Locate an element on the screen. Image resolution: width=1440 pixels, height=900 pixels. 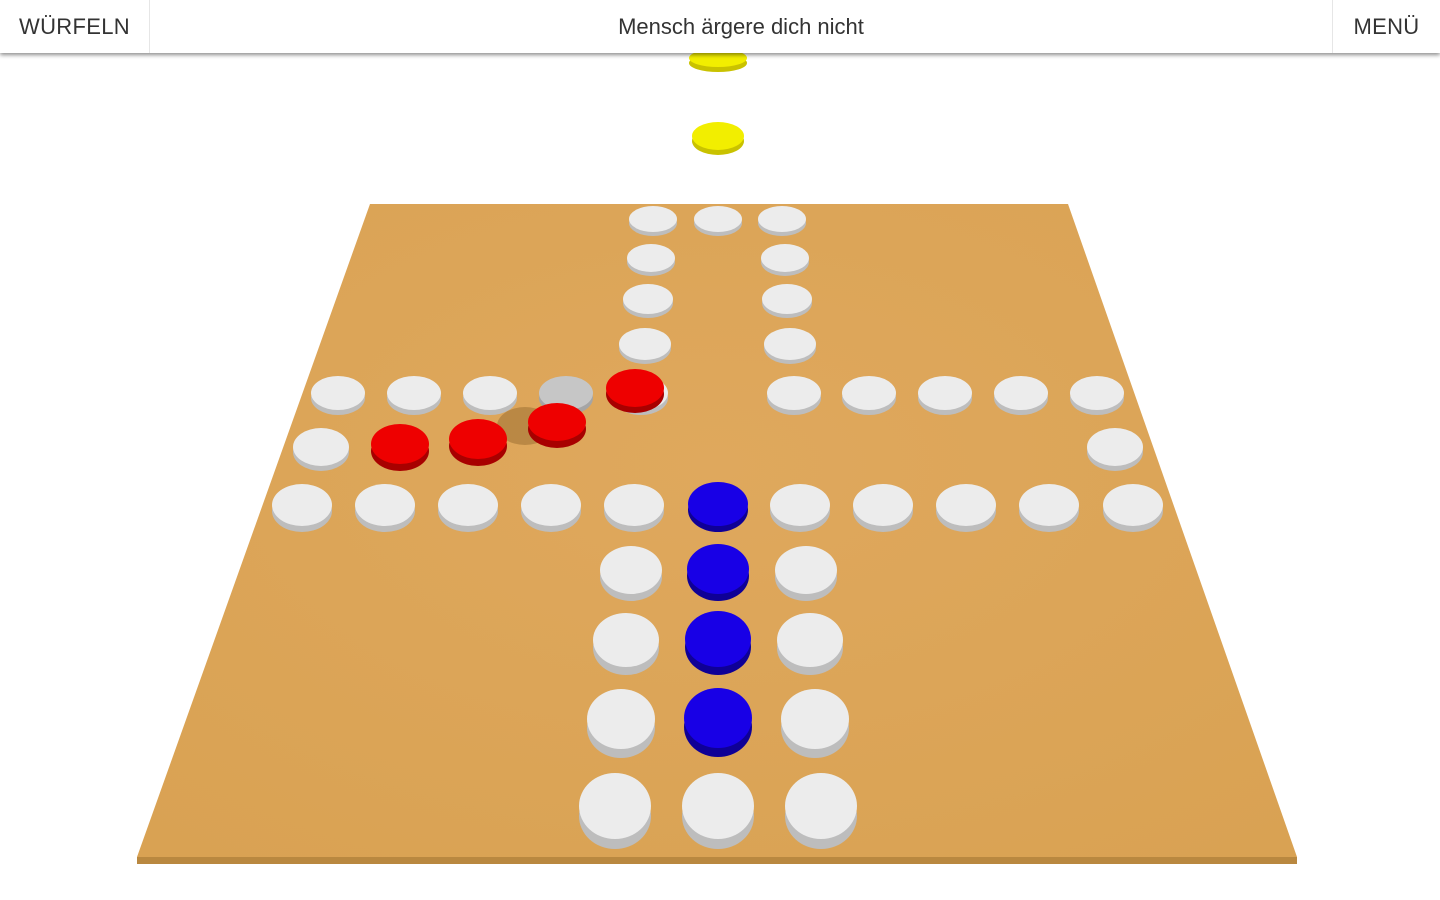
game-title: Mensch ärgere dich nicht is located at coordinates (741, 26).